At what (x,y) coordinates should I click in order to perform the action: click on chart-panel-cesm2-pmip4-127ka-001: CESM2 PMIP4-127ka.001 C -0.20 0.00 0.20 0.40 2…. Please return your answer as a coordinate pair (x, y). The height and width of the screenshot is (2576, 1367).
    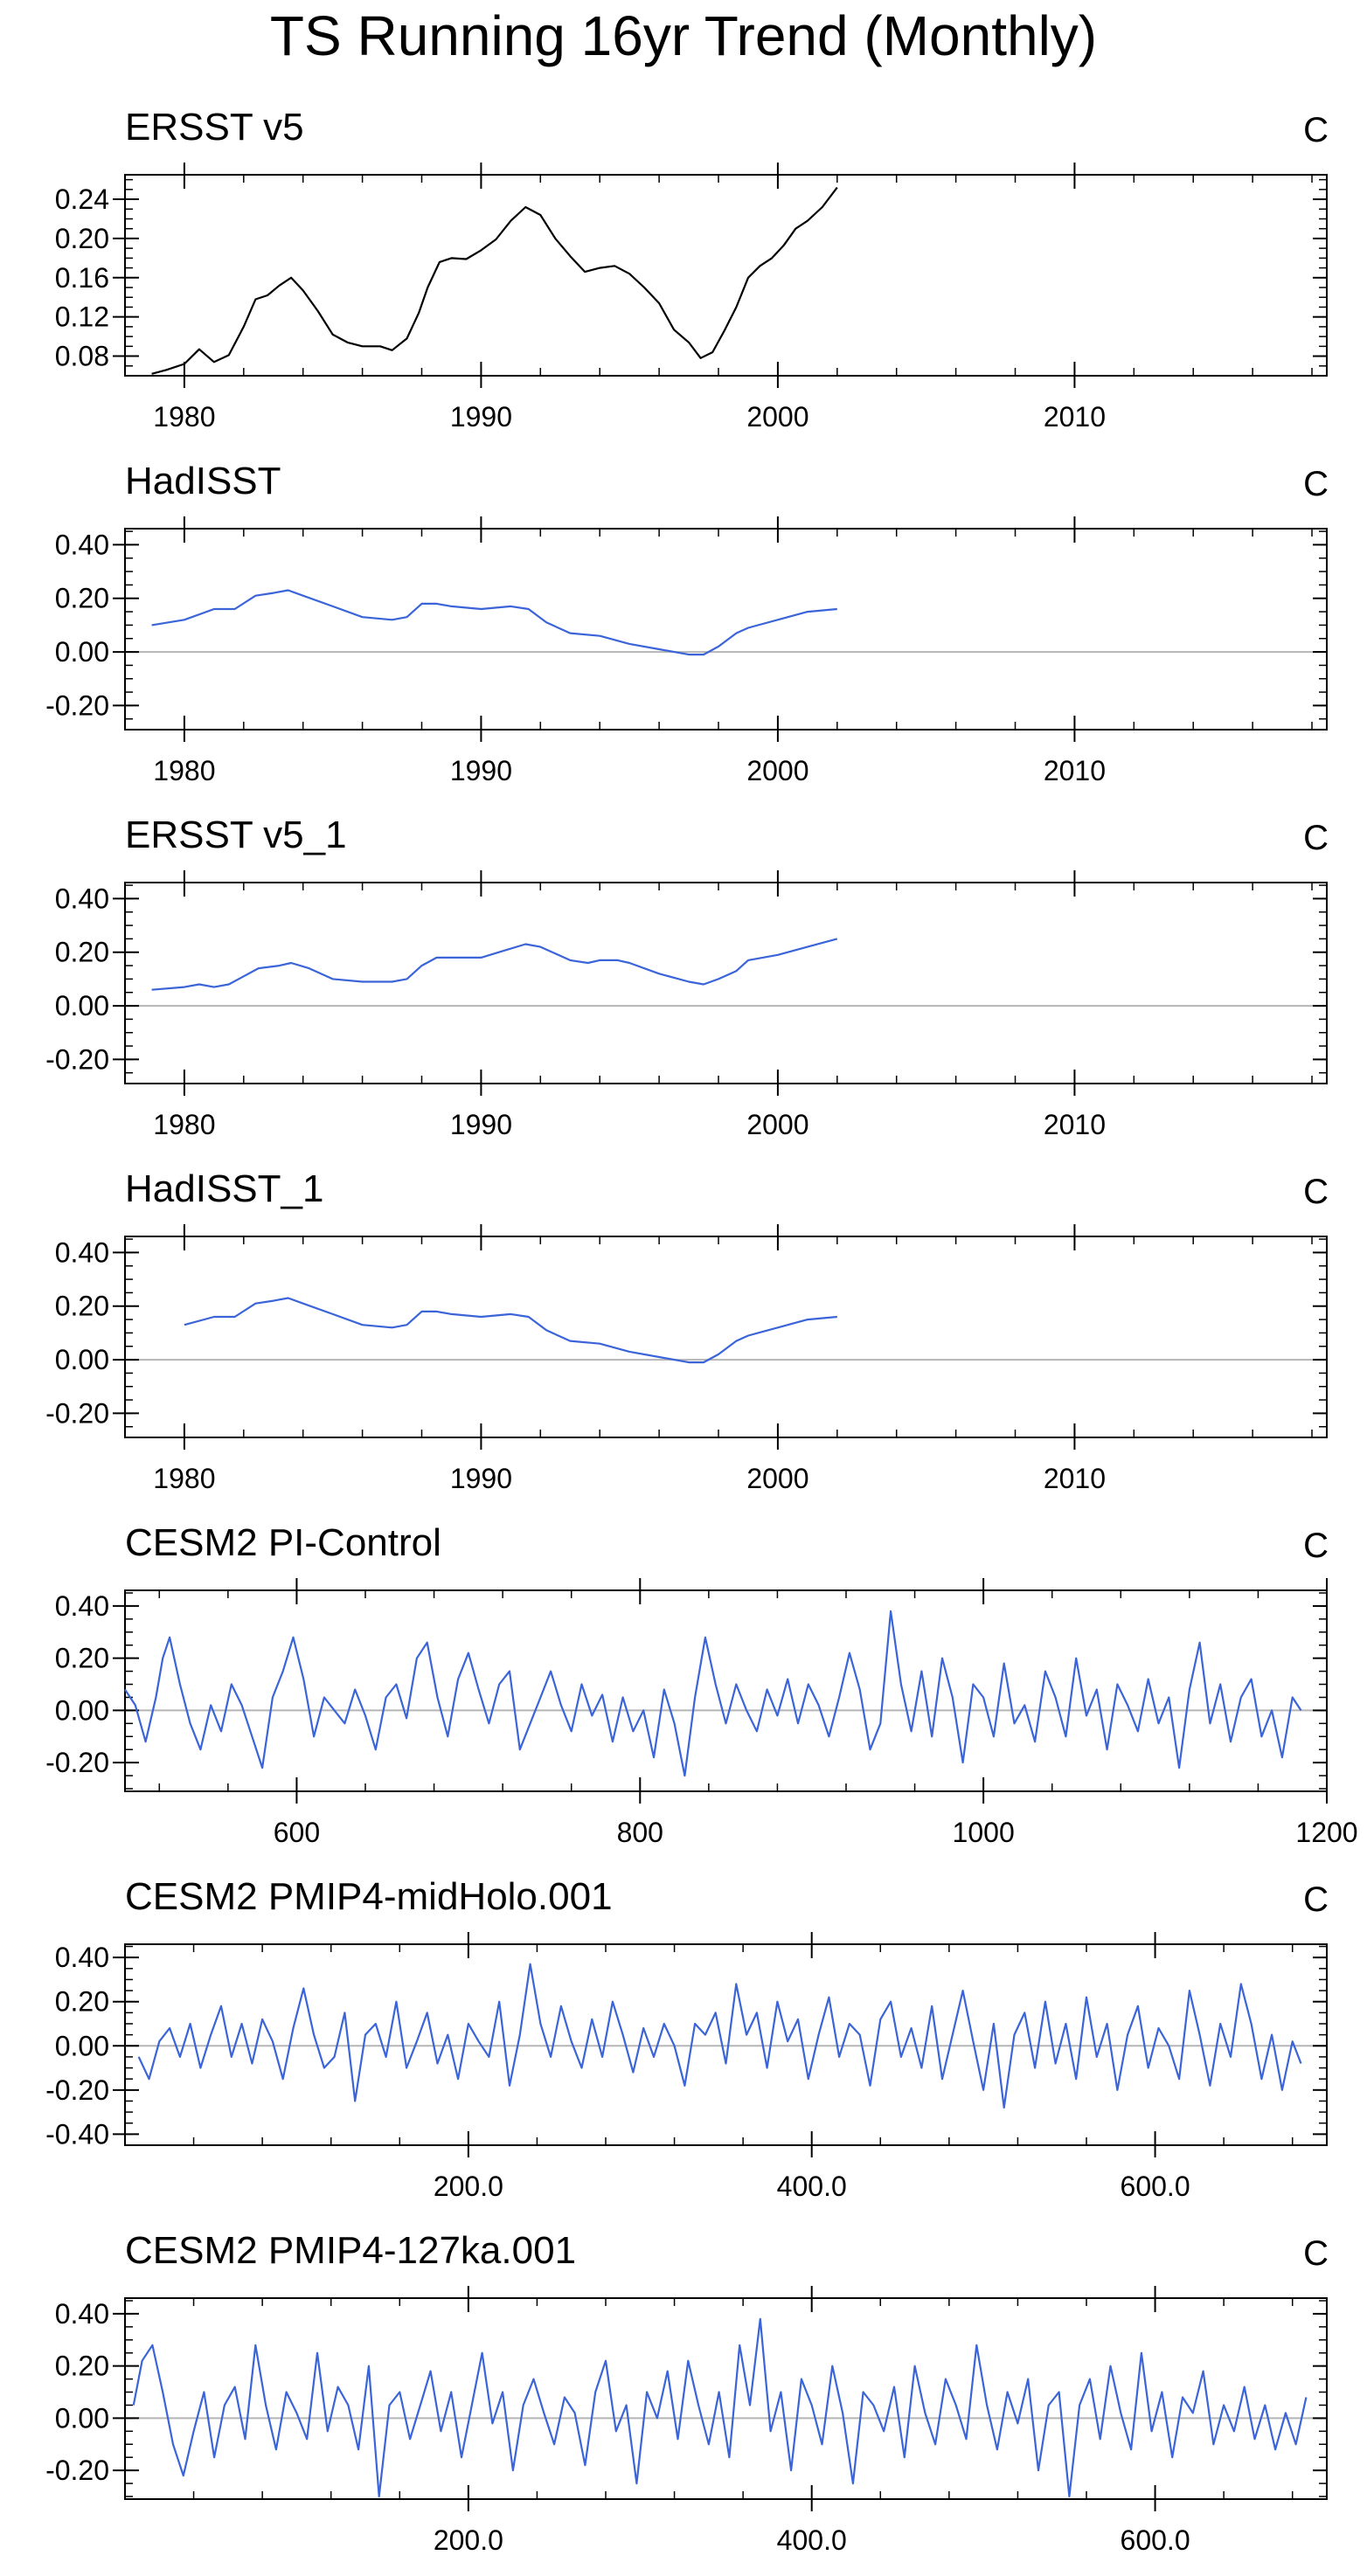
    Looking at the image, I should click on (683, 2363).